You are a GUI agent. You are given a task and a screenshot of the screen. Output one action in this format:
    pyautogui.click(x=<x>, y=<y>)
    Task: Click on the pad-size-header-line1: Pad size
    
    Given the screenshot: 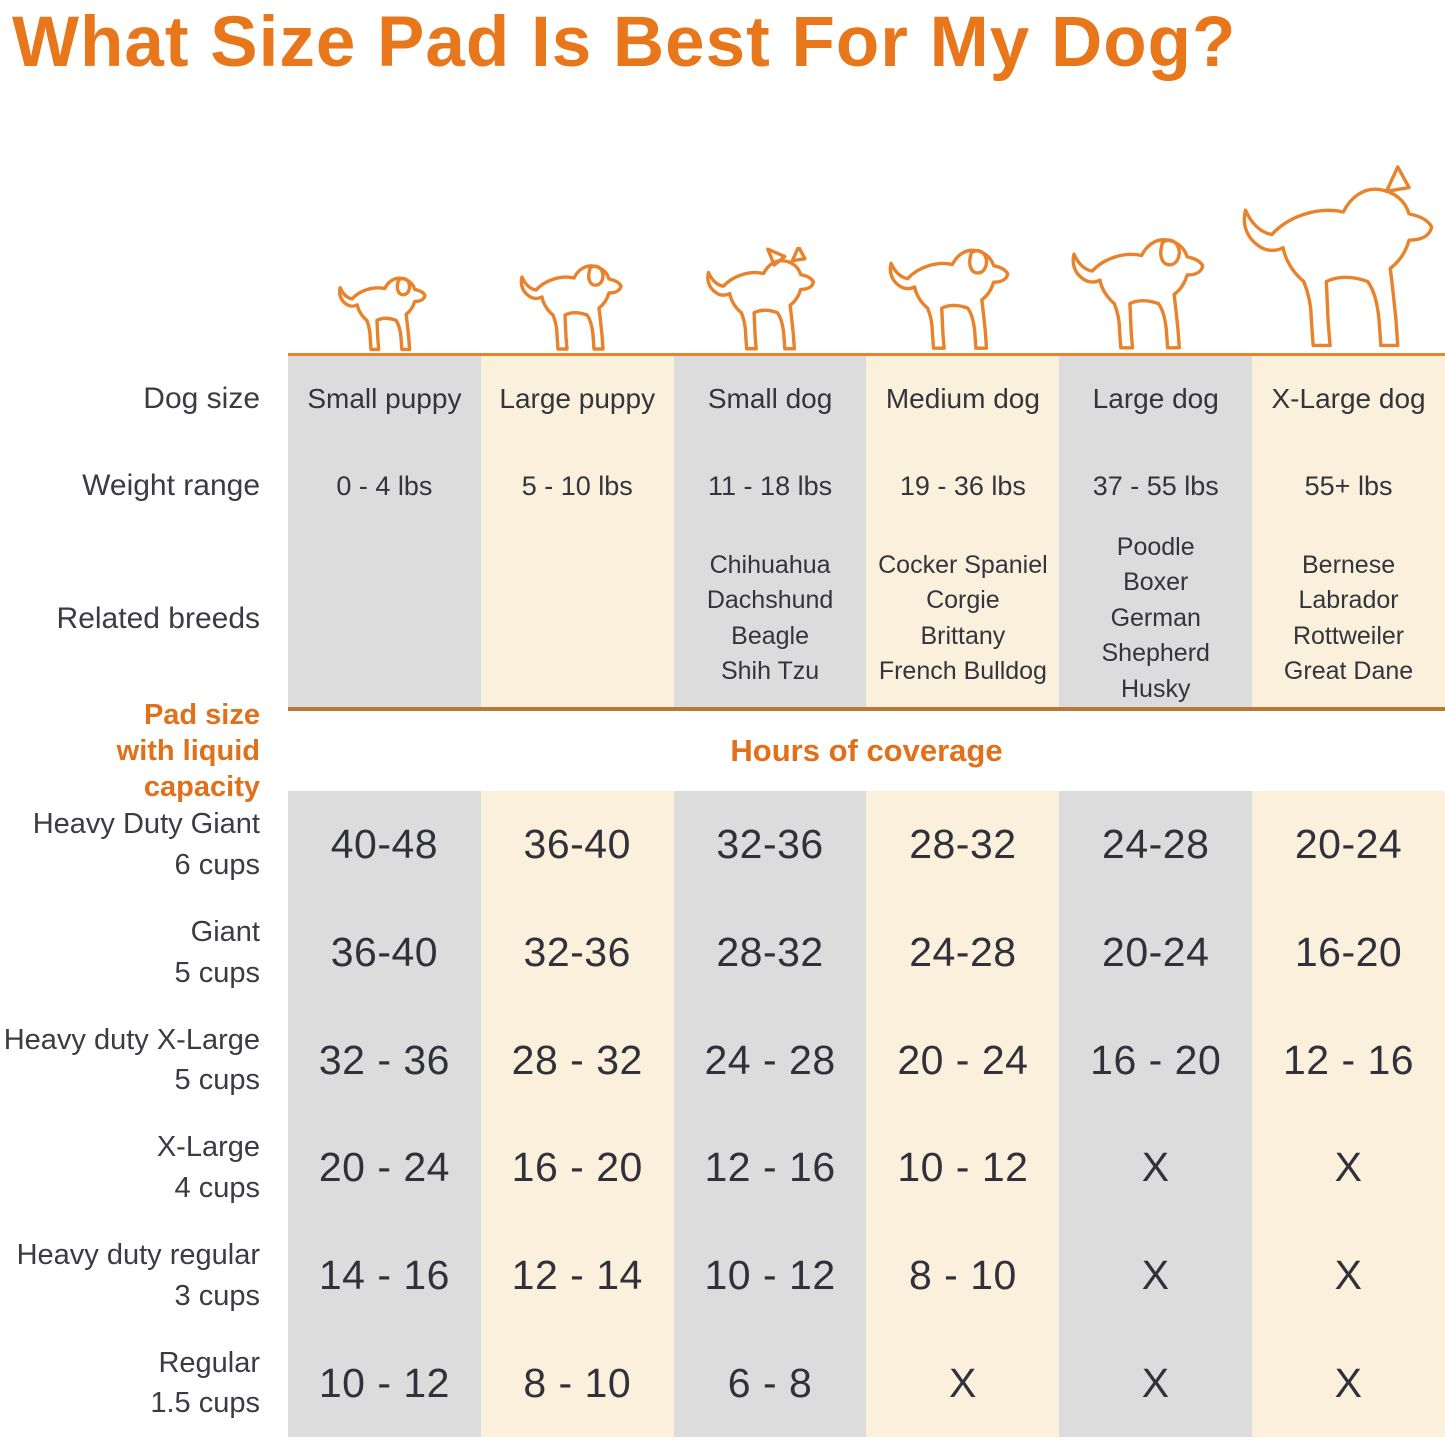 What is the action you would take?
    pyautogui.click(x=201, y=714)
    